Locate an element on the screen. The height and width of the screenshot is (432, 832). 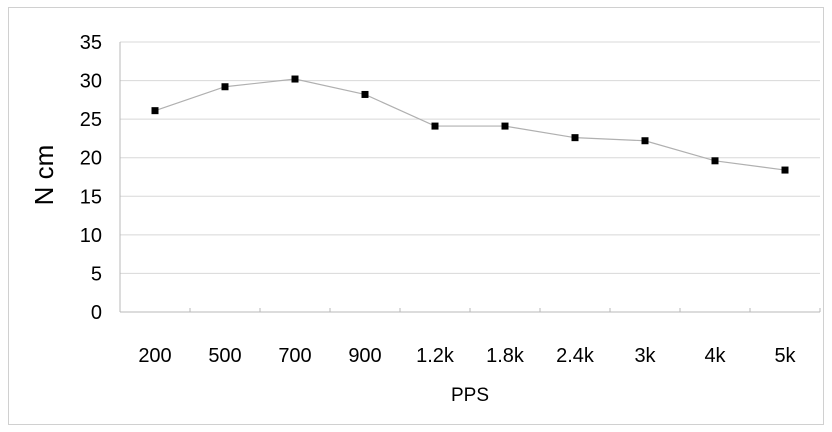
x-tick-label: 200 is located at coordinates (154, 356).